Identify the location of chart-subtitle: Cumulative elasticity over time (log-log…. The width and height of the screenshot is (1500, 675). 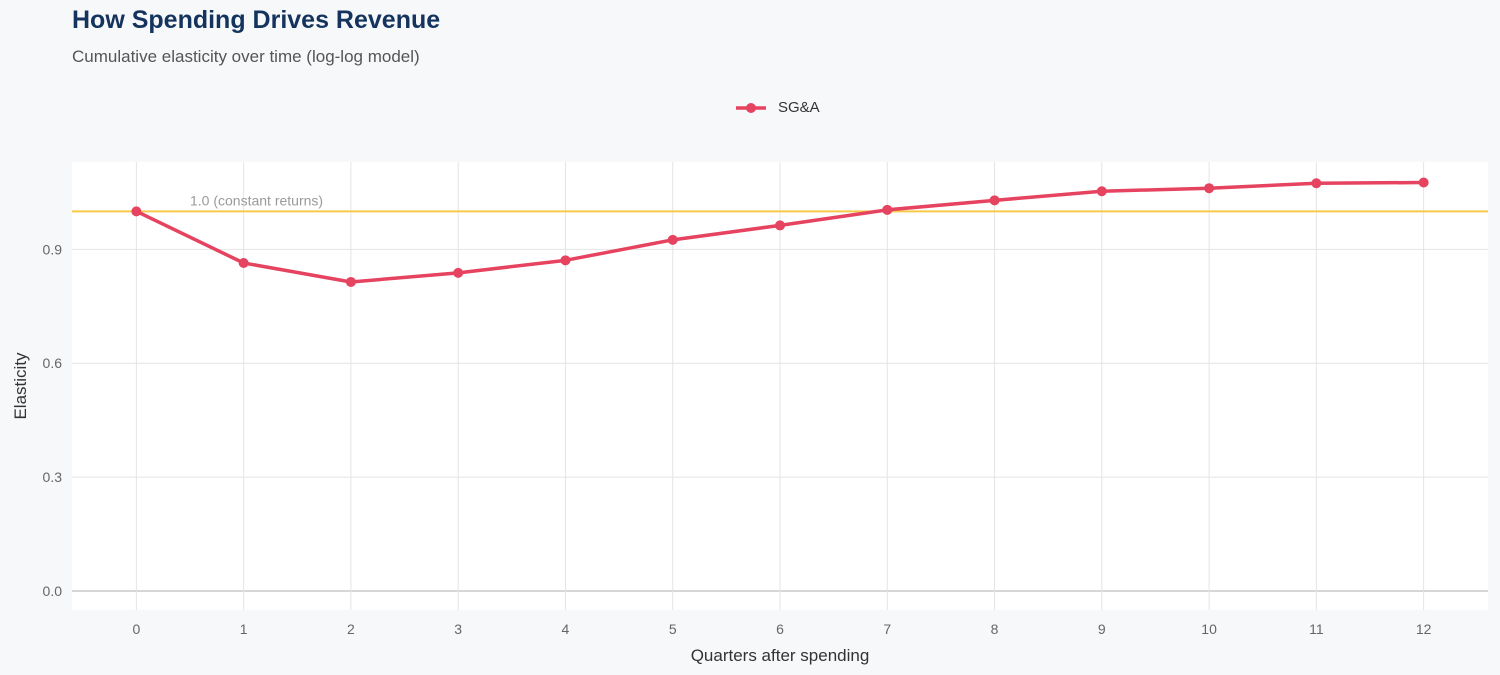
(246, 56).